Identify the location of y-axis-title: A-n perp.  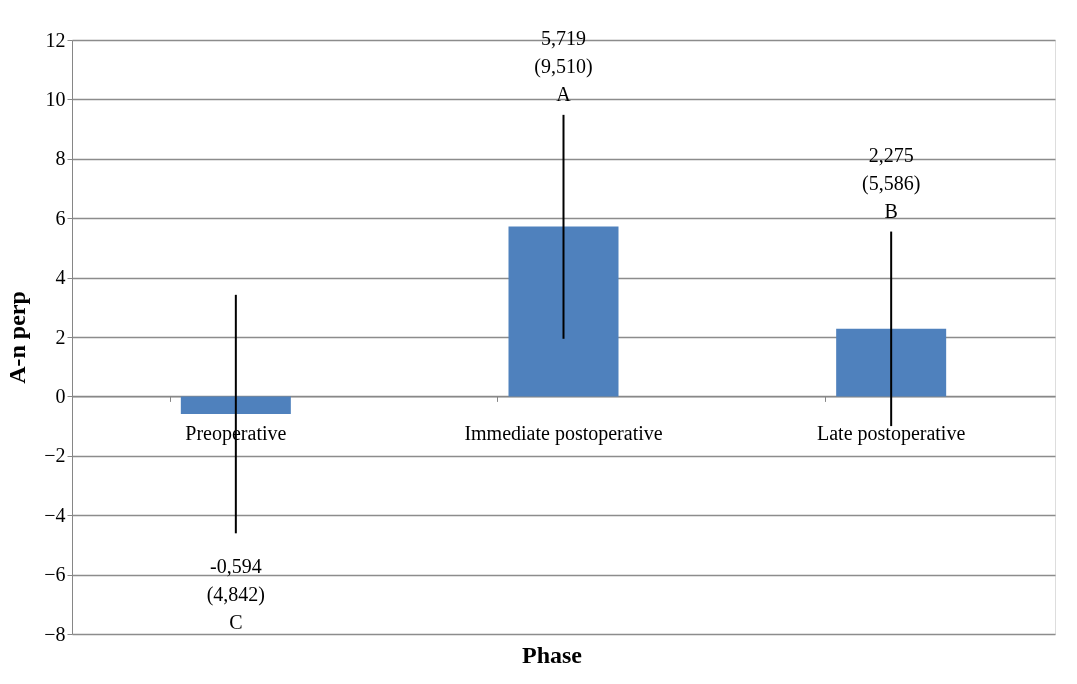
(17, 337).